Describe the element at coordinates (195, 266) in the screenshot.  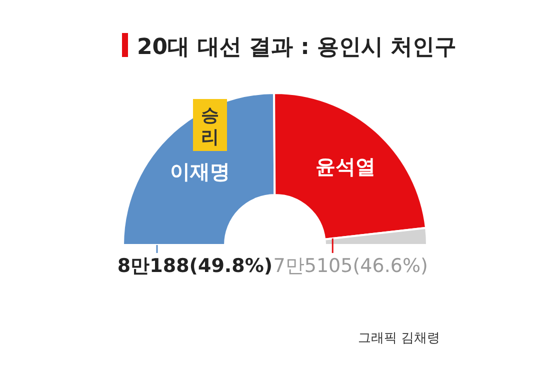
I see `data-label: 8만188(49.8%)` at that location.